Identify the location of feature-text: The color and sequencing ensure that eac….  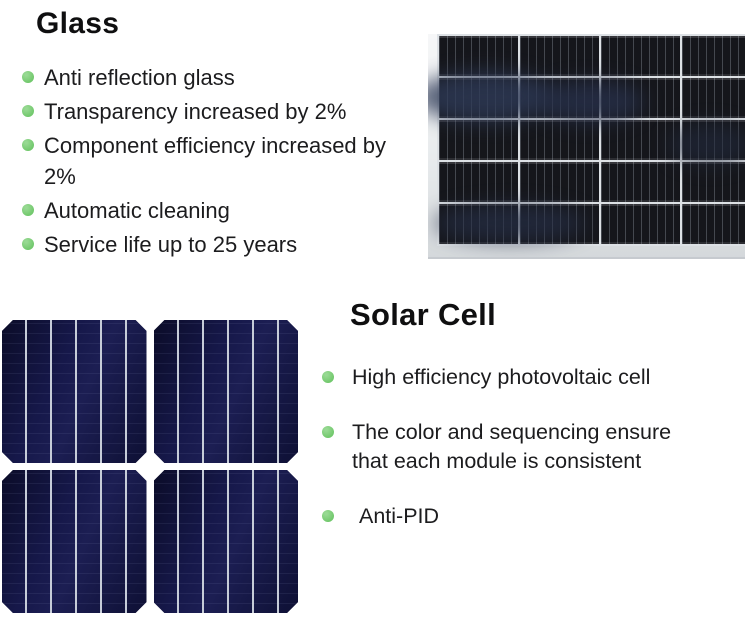
(512, 446).